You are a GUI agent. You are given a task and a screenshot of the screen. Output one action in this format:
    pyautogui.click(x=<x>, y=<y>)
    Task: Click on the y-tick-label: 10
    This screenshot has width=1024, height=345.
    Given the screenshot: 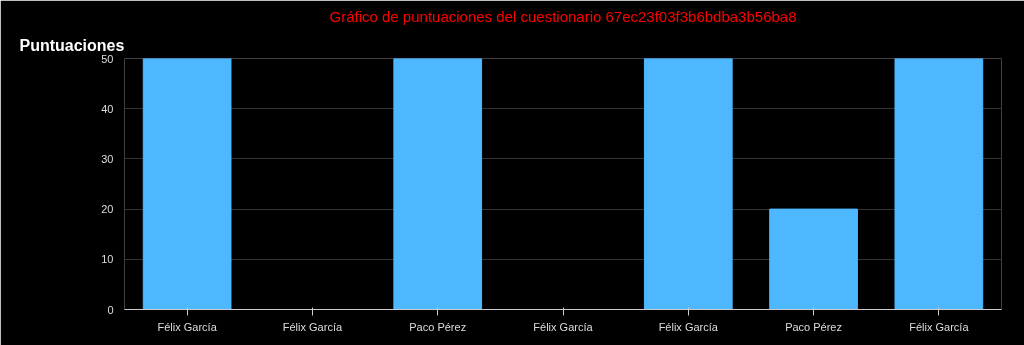 What is the action you would take?
    pyautogui.click(x=107, y=259)
    